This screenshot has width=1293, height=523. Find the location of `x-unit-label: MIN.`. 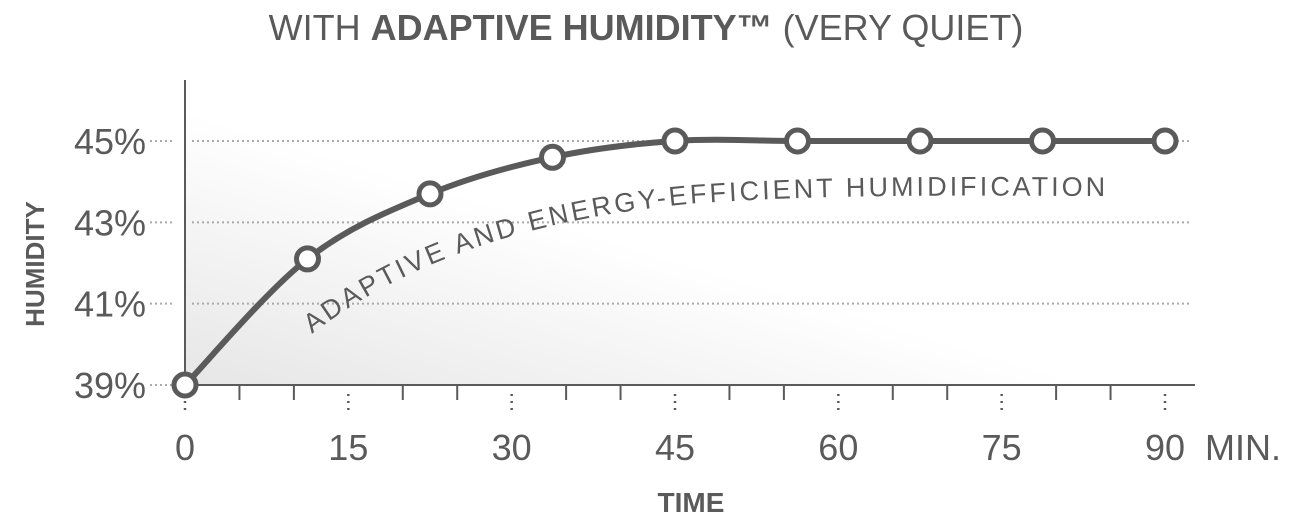

x-unit-label: MIN. is located at coordinates (1243, 447).